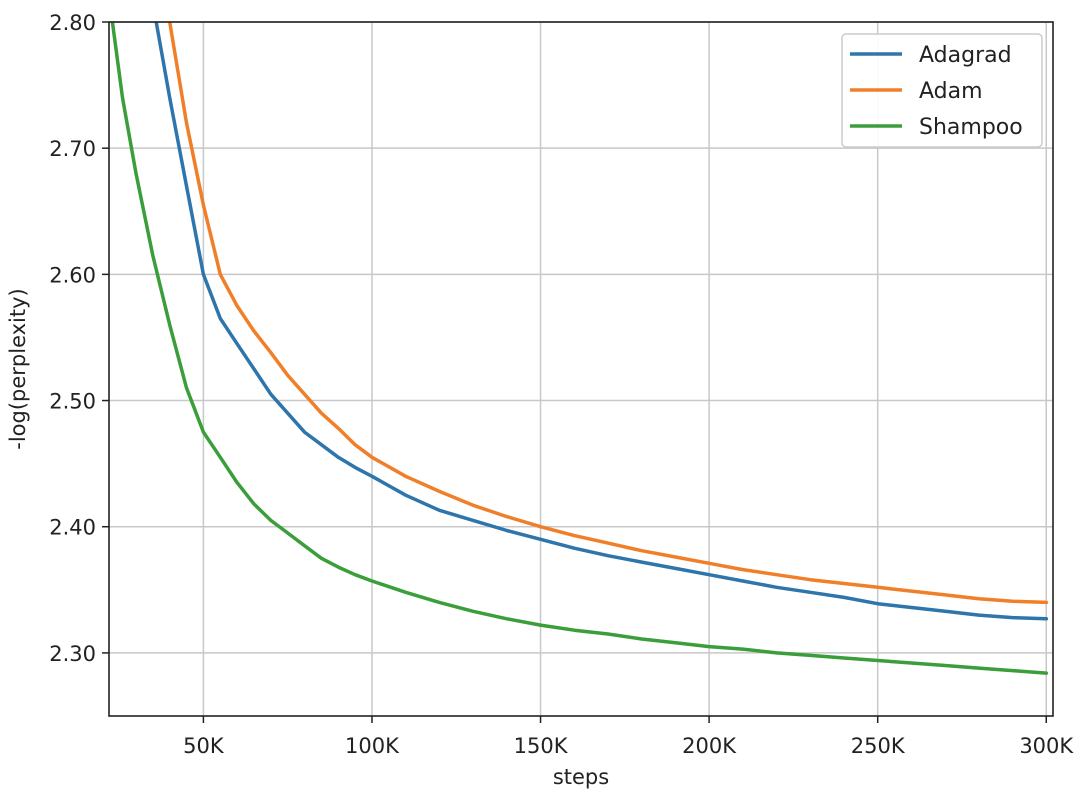  What do you see at coordinates (971, 127) in the screenshot?
I see `legend-label-shampoo: Shampoo` at bounding box center [971, 127].